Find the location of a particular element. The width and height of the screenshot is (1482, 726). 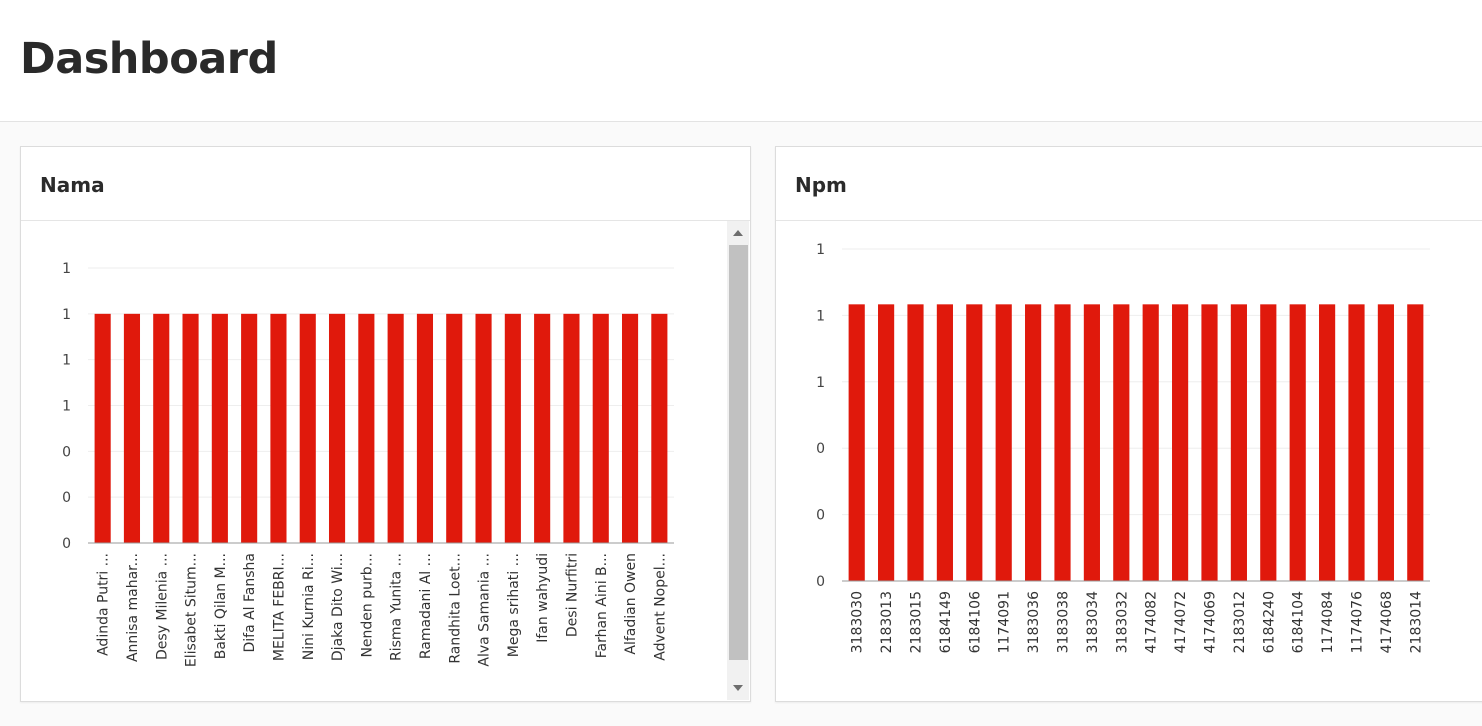

x-category-label: Ifan wahyudi is located at coordinates (543, 598).